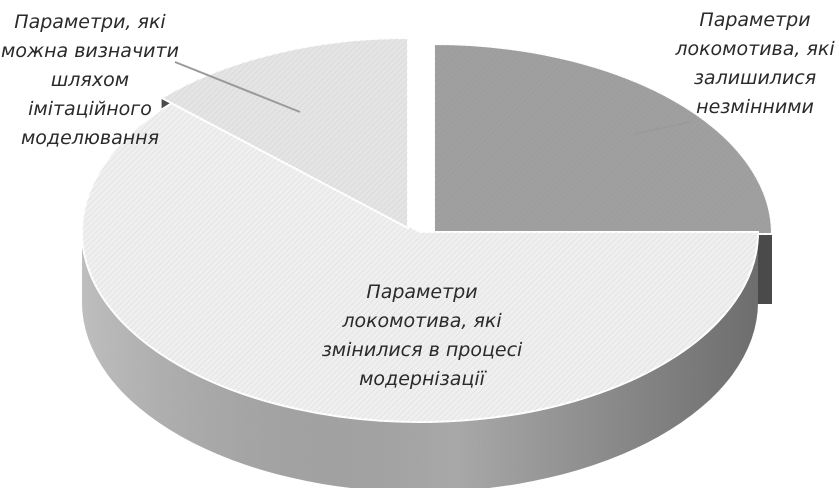 This screenshot has height=488, width=839. I want to click on slice-label-line: незмінними, so click(755, 107).